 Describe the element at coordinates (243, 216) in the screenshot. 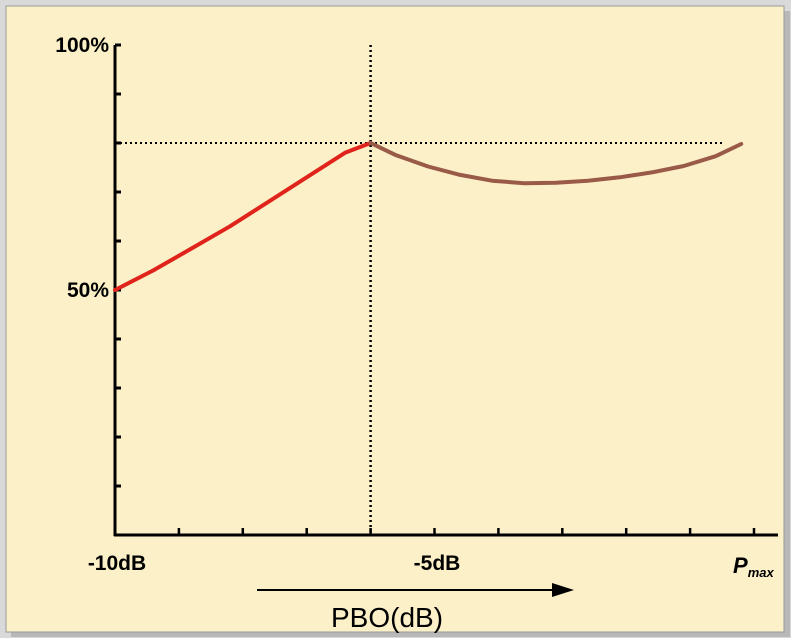

I see `series-line-rising` at that location.